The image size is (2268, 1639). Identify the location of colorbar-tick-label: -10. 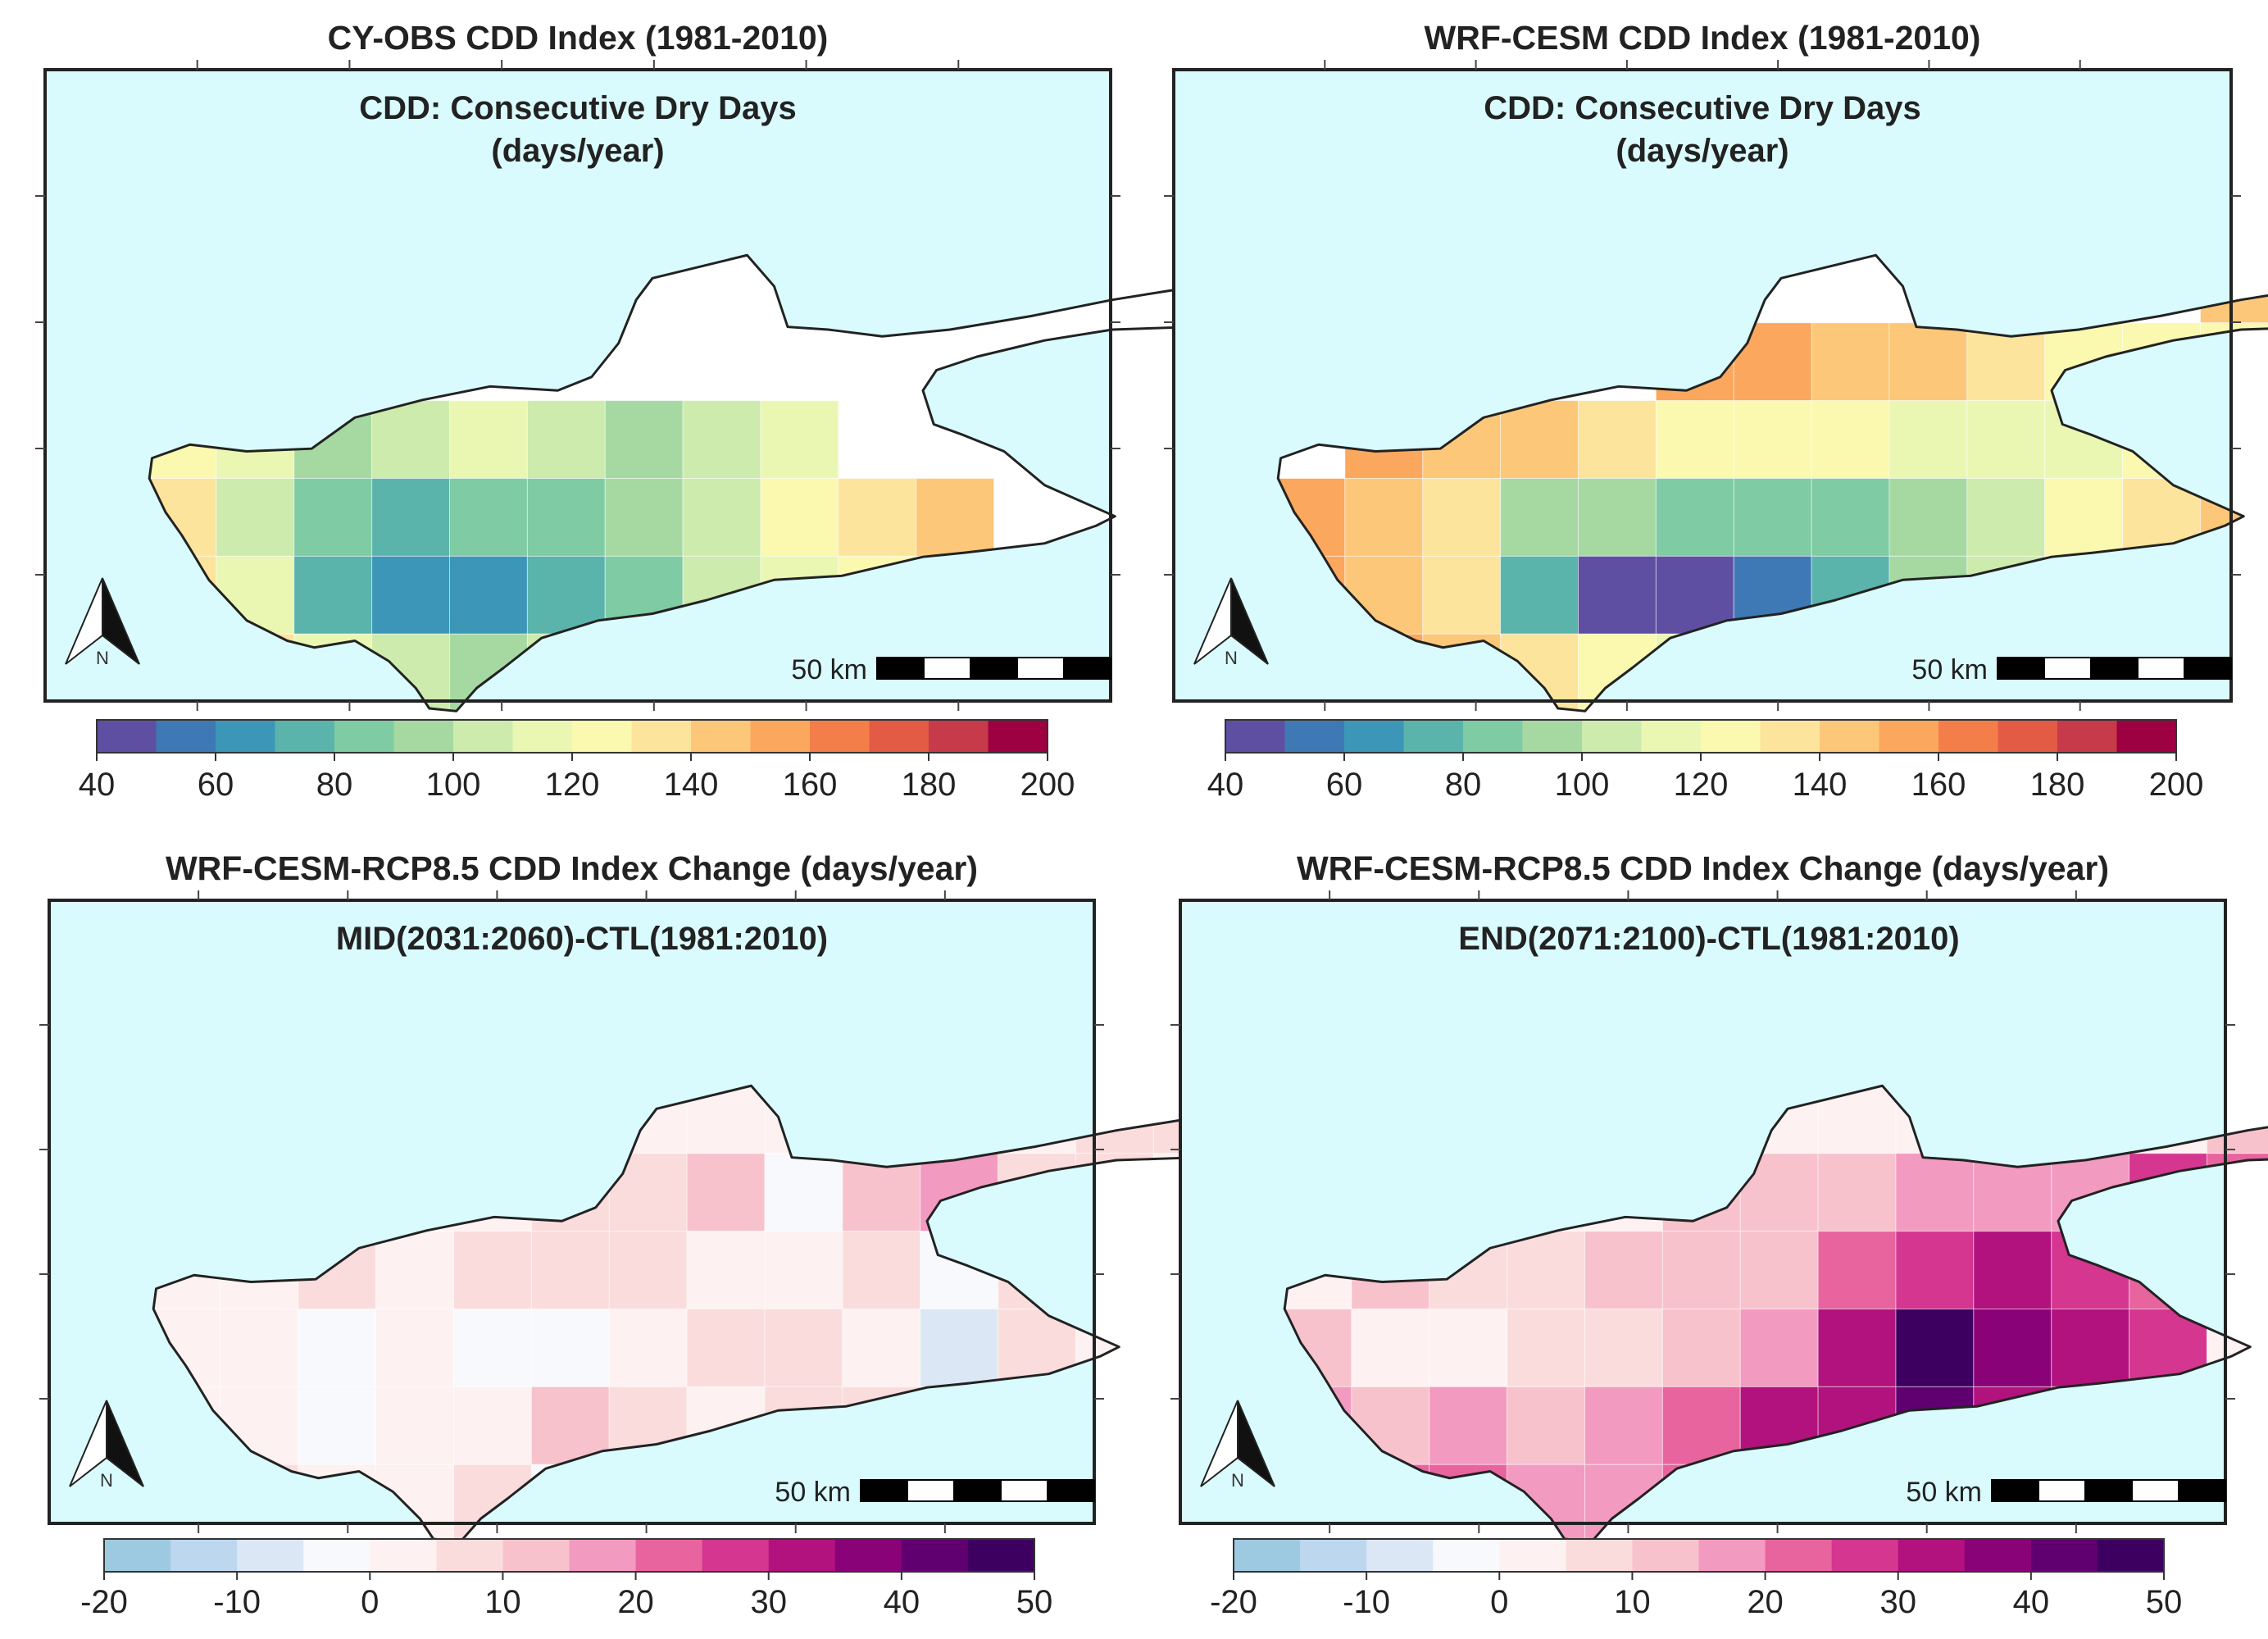
(237, 1602).